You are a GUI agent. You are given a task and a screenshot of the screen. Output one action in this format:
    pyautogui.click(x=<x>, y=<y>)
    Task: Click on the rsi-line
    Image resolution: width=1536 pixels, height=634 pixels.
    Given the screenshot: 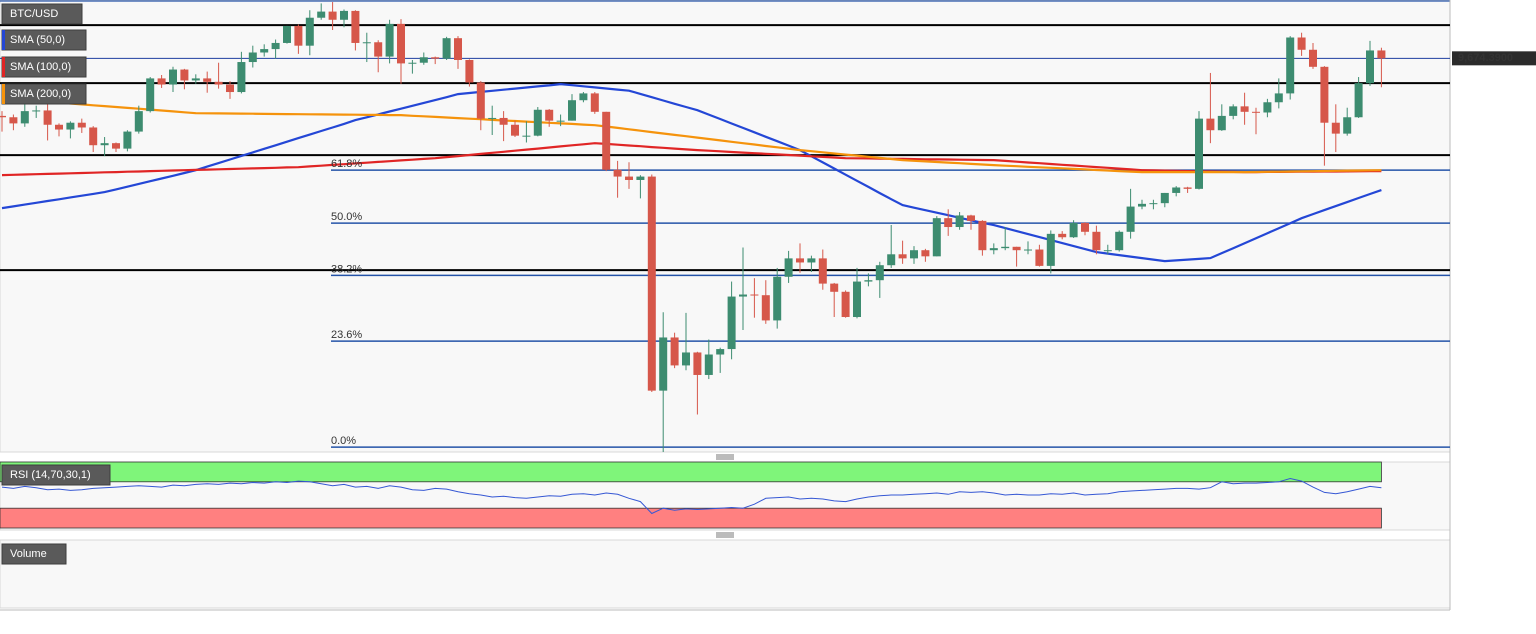 What is the action you would take?
    pyautogui.click(x=691, y=496)
    